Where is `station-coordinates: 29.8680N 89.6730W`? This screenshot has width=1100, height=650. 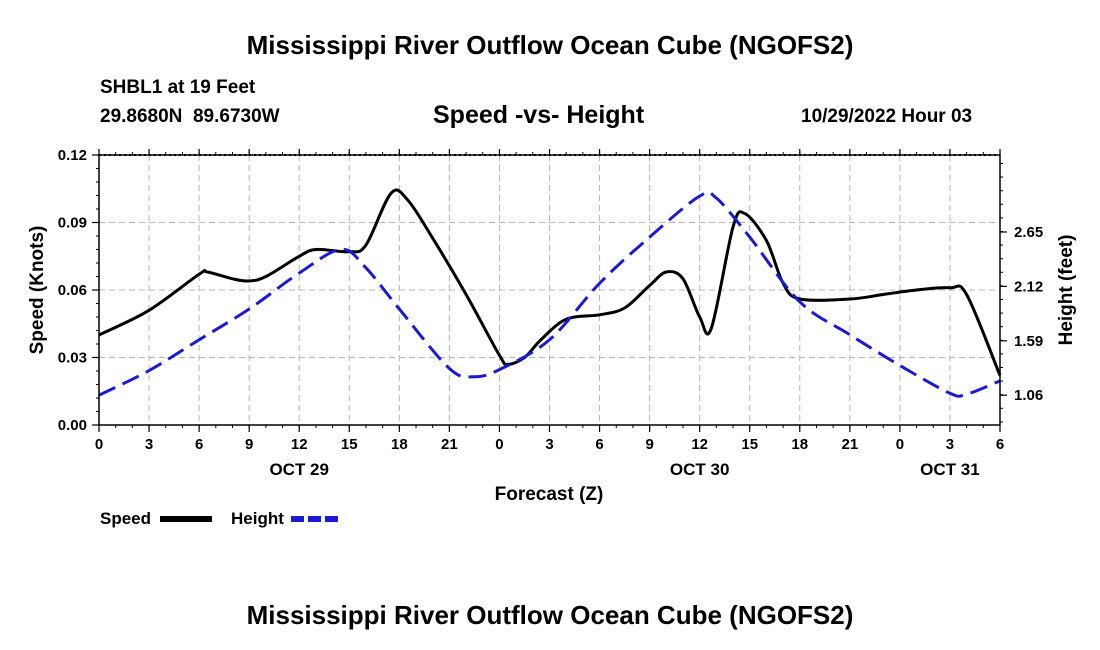
station-coordinates: 29.8680N 89.6730W is located at coordinates (190, 116).